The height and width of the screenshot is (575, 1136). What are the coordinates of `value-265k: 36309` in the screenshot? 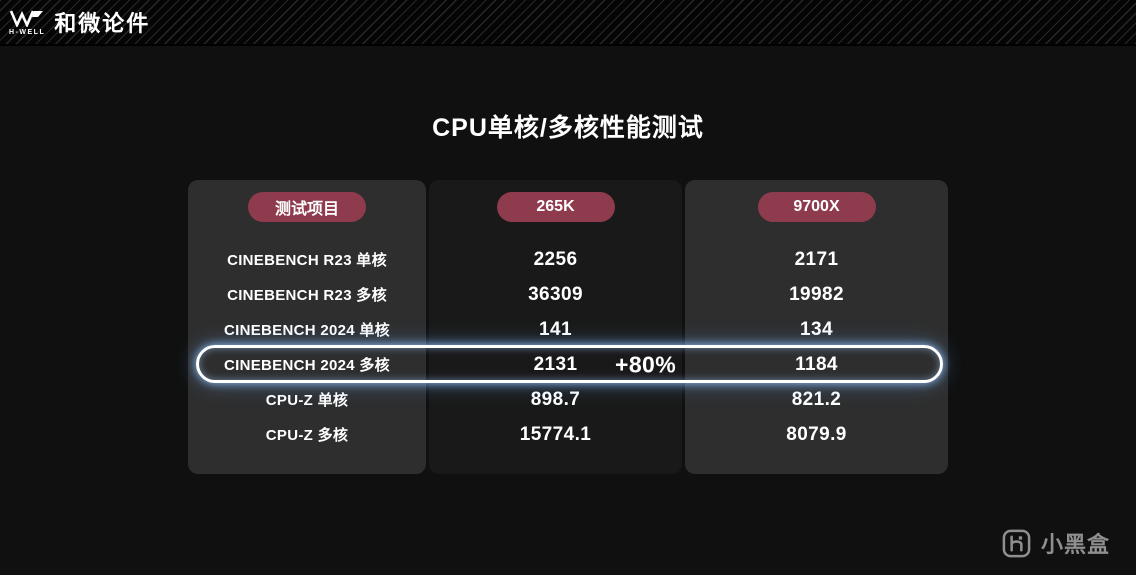 It's located at (555, 294).